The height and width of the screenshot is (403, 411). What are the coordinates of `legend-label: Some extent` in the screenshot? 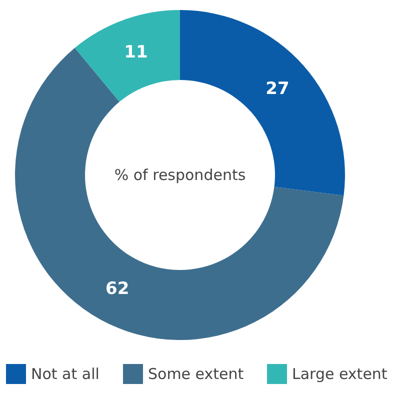 It's located at (196, 374).